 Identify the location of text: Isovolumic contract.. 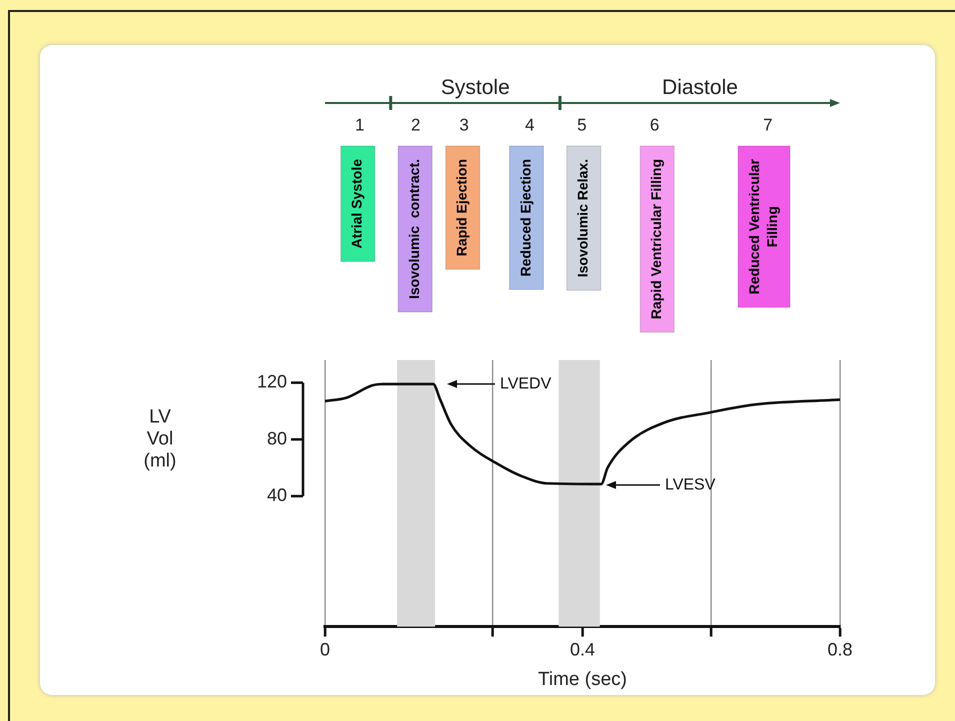
(414, 229).